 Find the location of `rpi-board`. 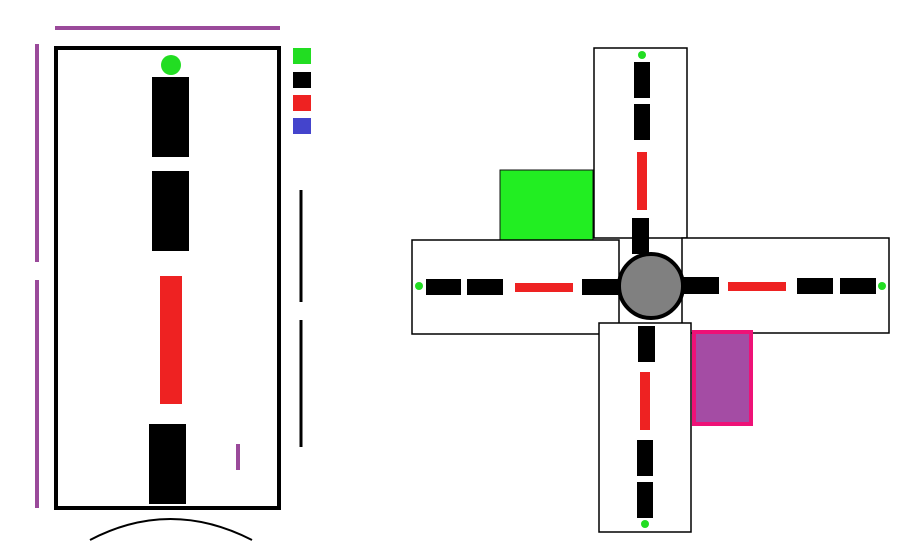

rpi-board is located at coordinates (546, 205).